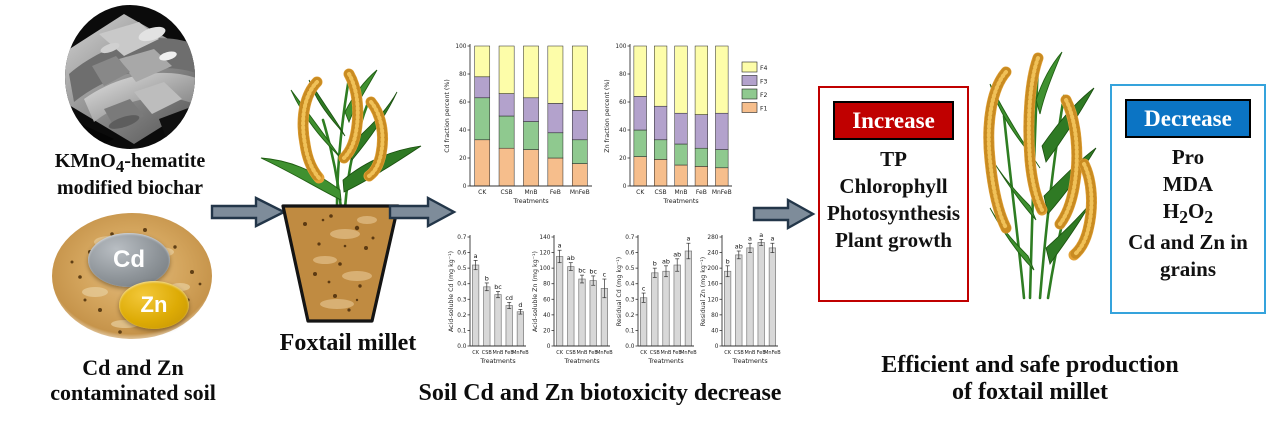 Image resolution: width=1269 pixels, height=438 pixels. What do you see at coordinates (619, 292) in the screenshot?
I see `svg-text: Residual Cd (mg kg⁻¹)` at bounding box center [619, 292].